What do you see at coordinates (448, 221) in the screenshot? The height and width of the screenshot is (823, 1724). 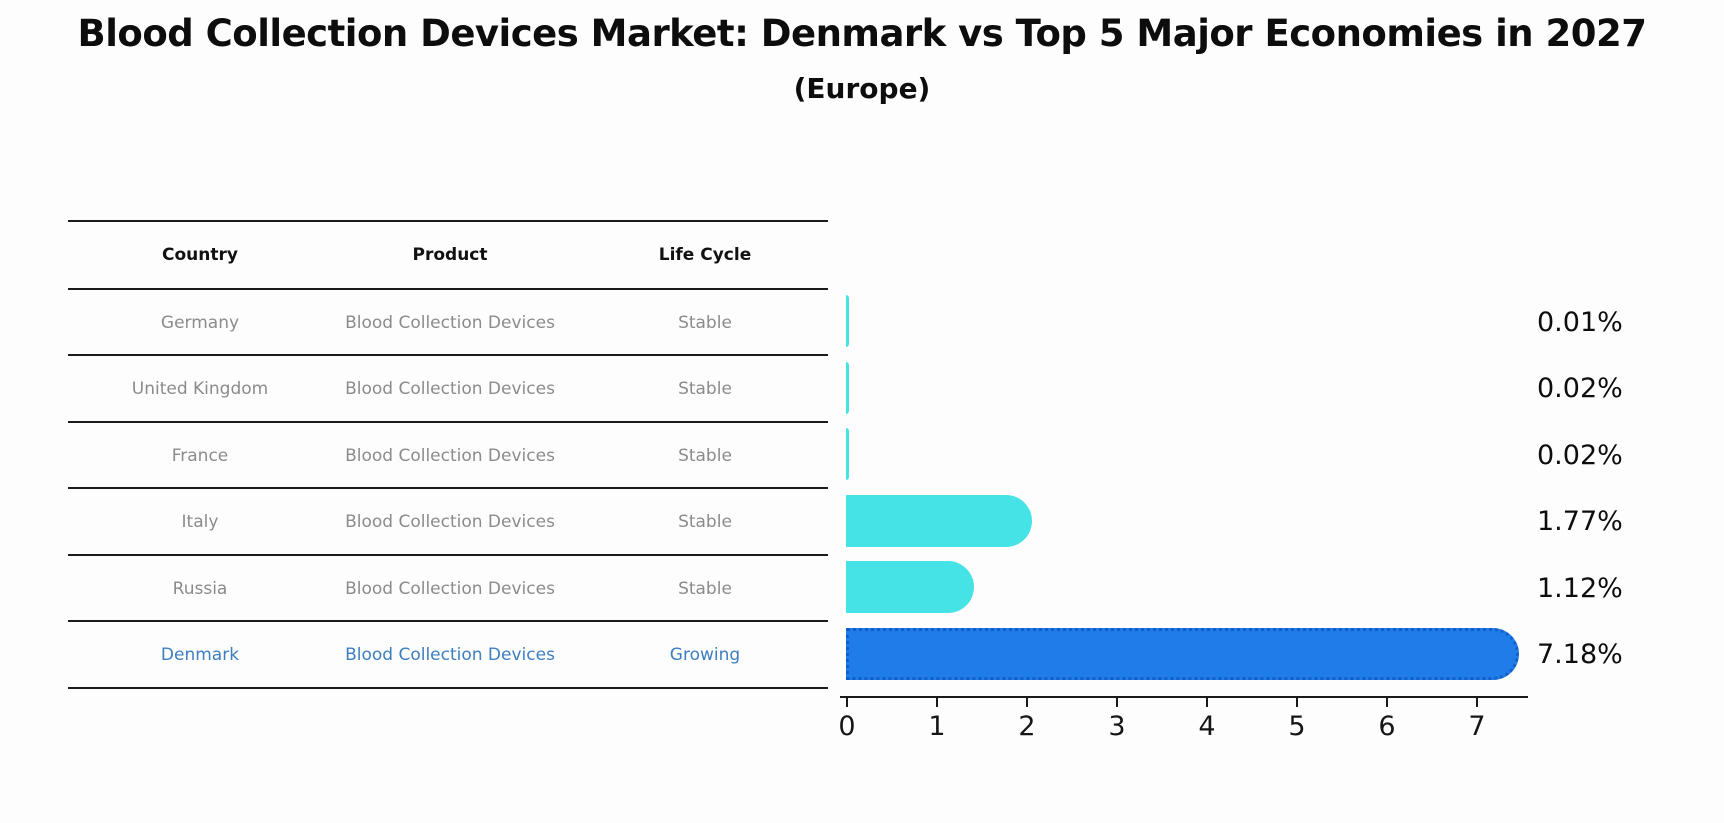 I see `table-top-border` at bounding box center [448, 221].